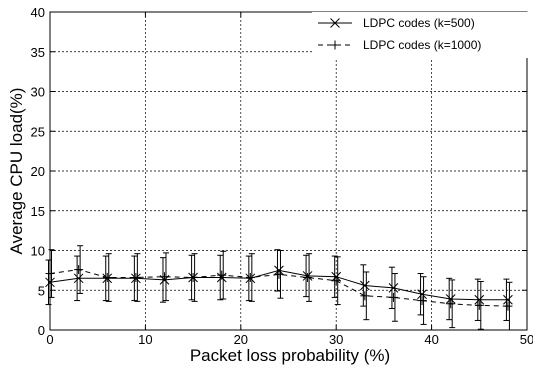 This screenshot has height=367, width=533. I want to click on y-tick-label: 30, so click(38, 92).